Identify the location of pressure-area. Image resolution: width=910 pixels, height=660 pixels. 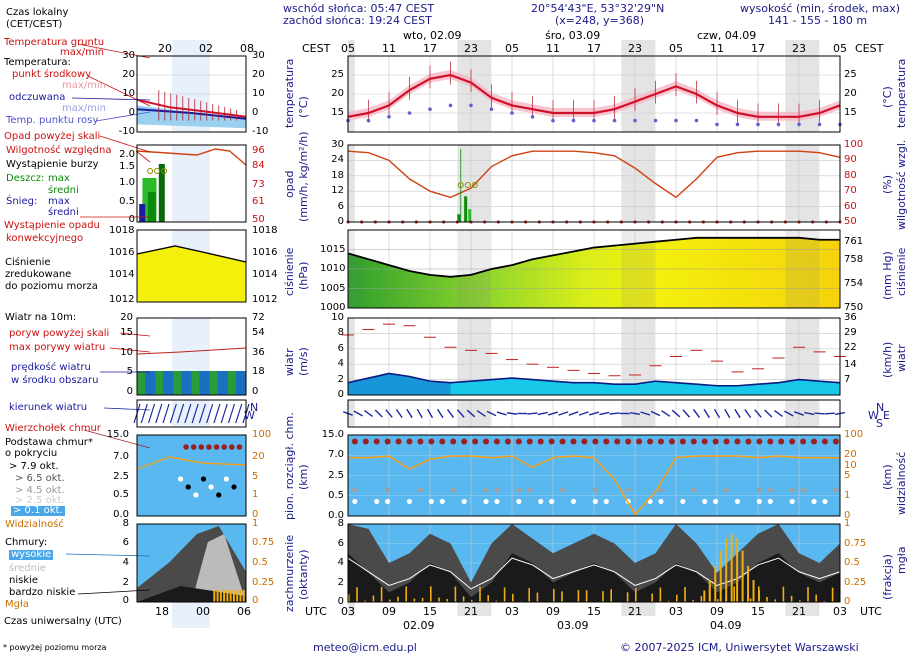
(594, 272).